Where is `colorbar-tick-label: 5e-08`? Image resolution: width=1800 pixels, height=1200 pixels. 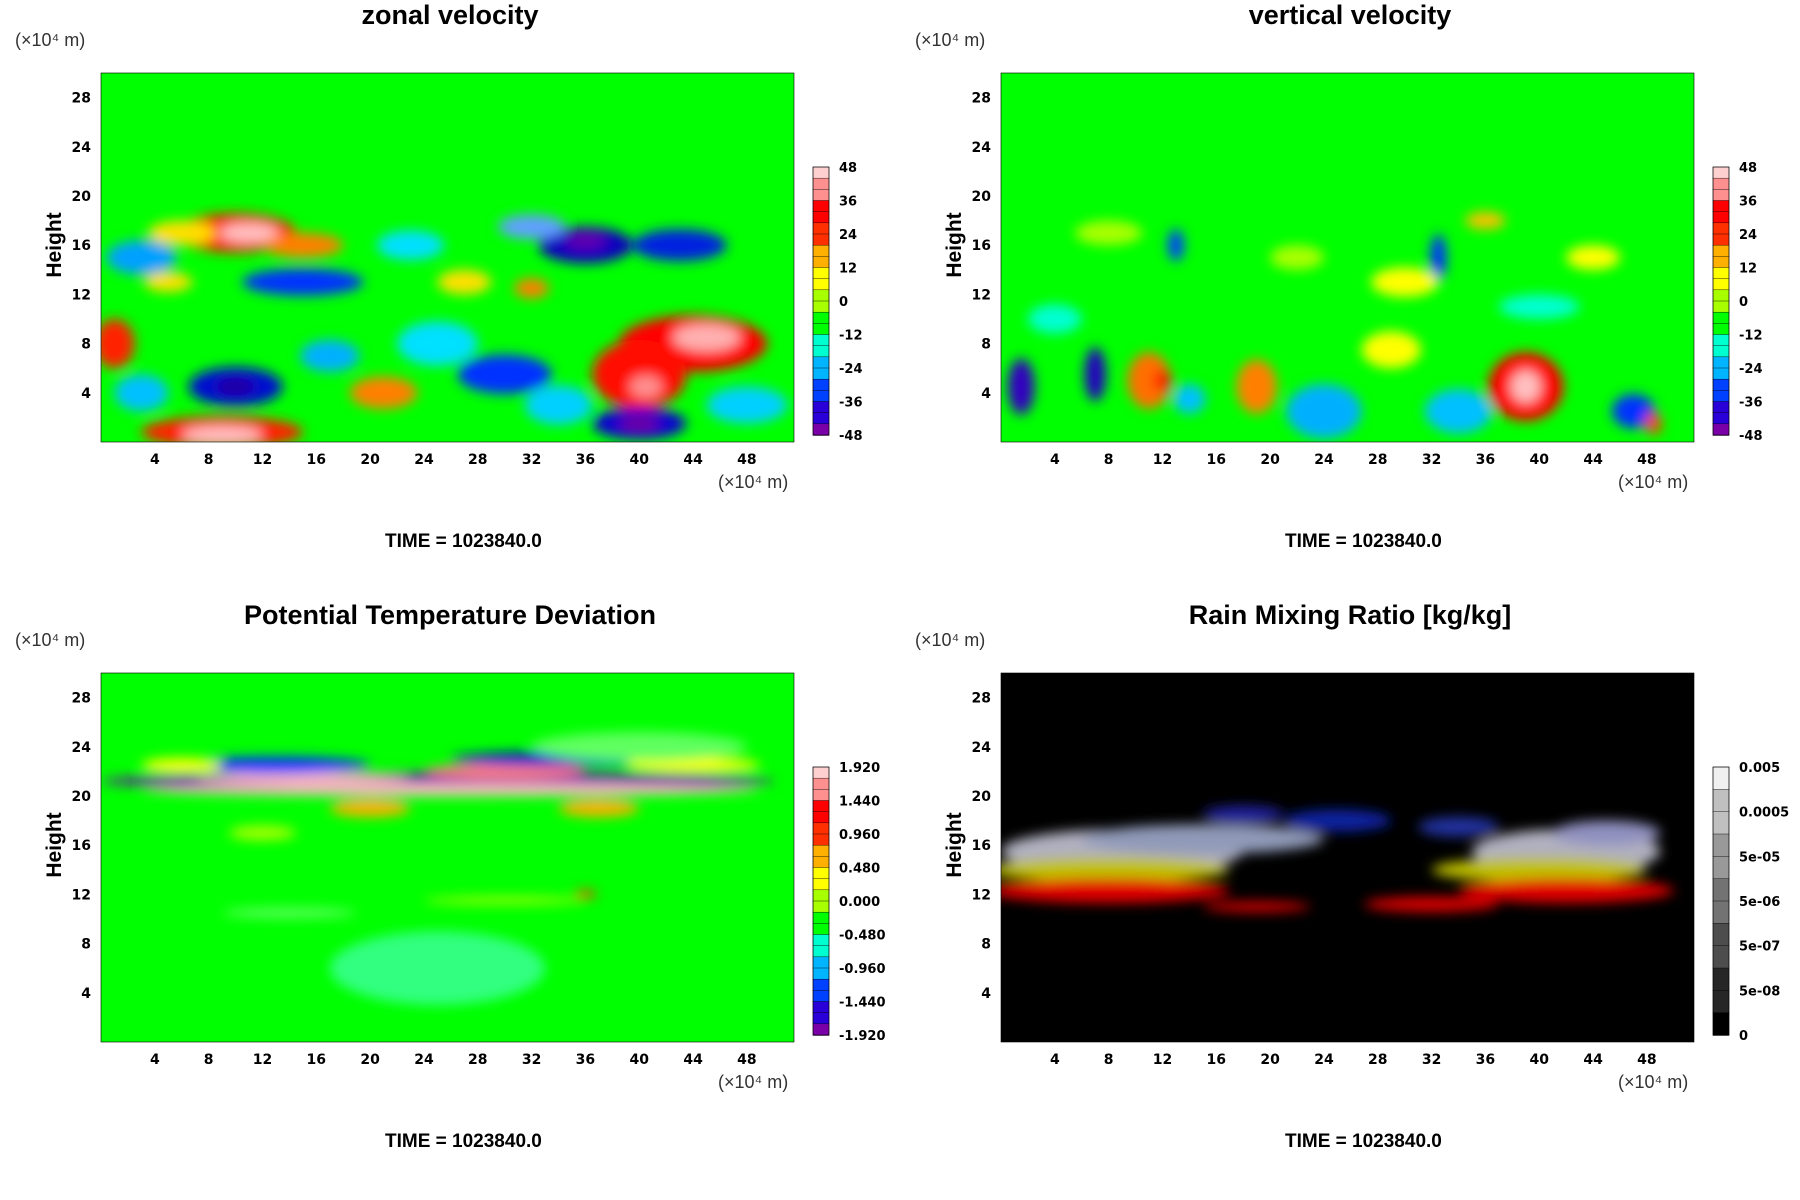 colorbar-tick-label: 5e-08 is located at coordinates (1759, 991).